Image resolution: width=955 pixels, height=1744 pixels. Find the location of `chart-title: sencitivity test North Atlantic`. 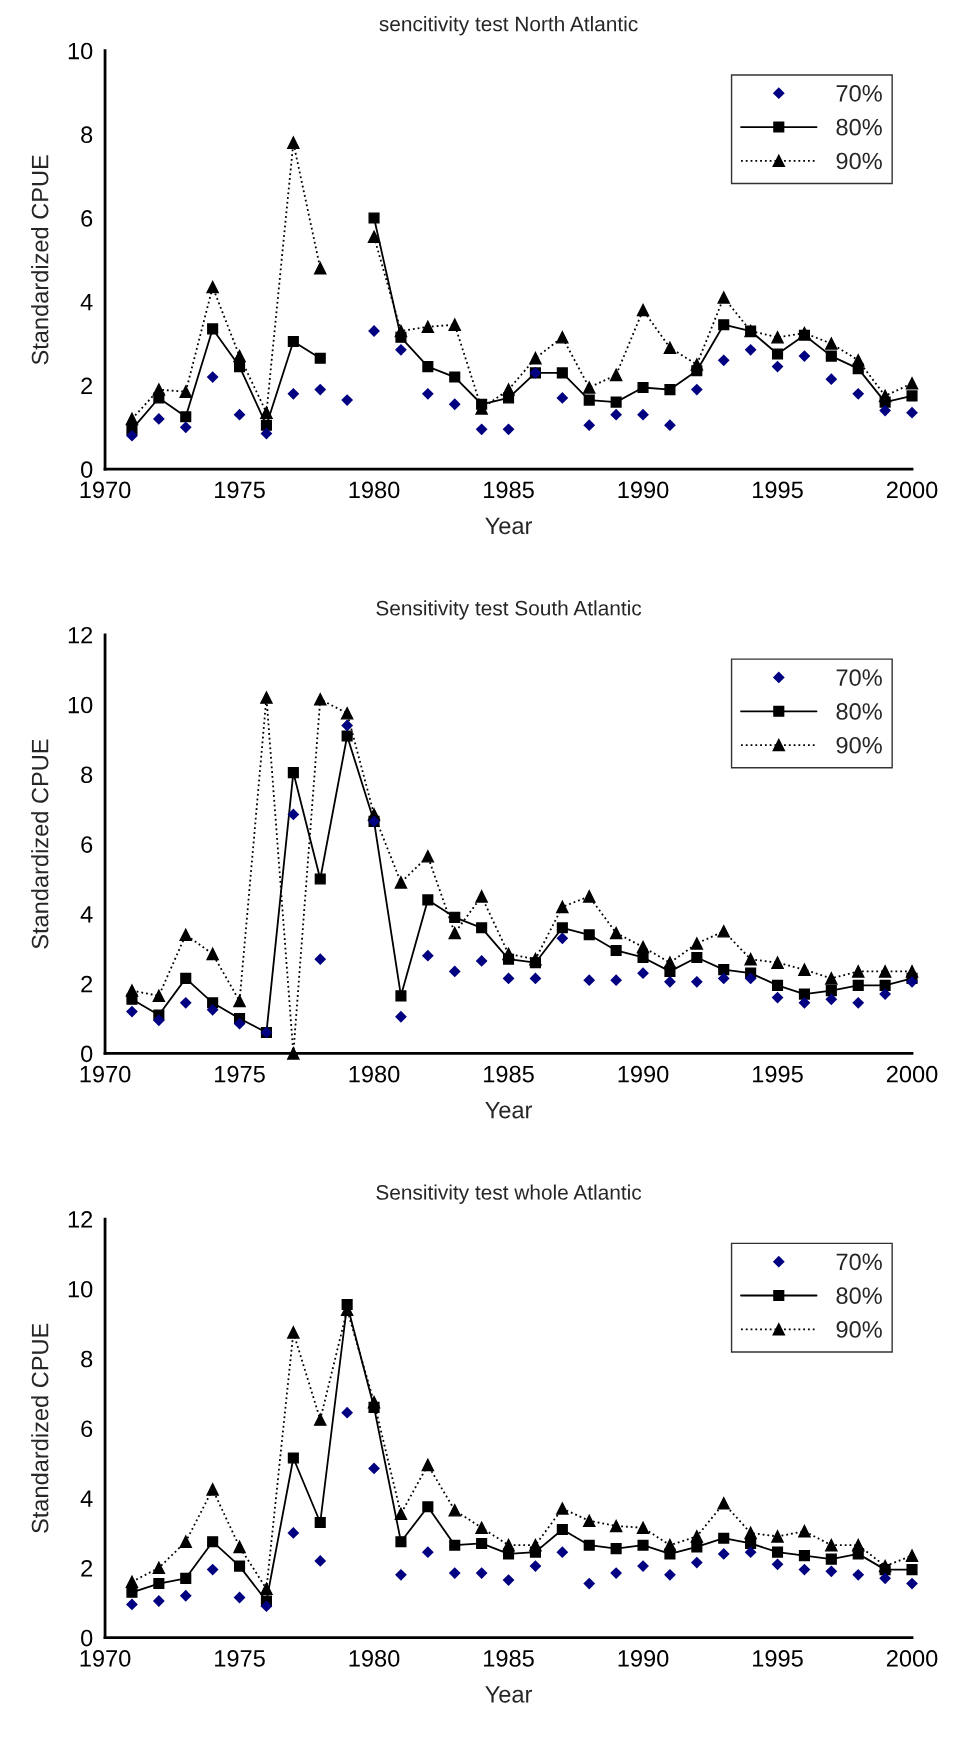

chart-title: sencitivity test North Atlantic is located at coordinates (508, 26).